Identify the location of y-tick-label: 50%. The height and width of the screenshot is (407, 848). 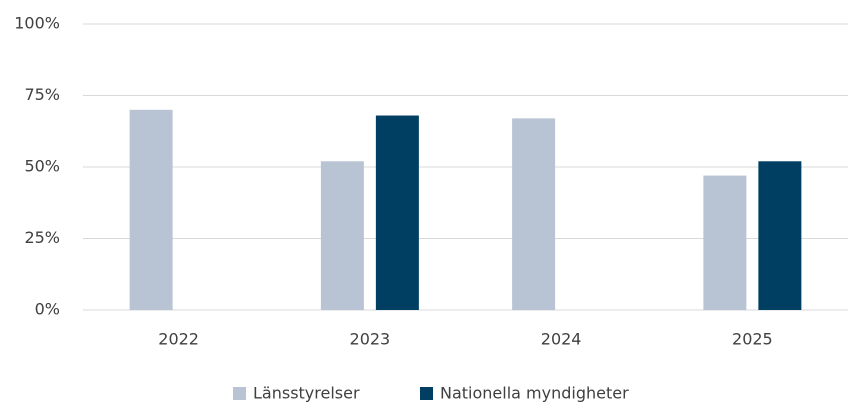
(42, 166).